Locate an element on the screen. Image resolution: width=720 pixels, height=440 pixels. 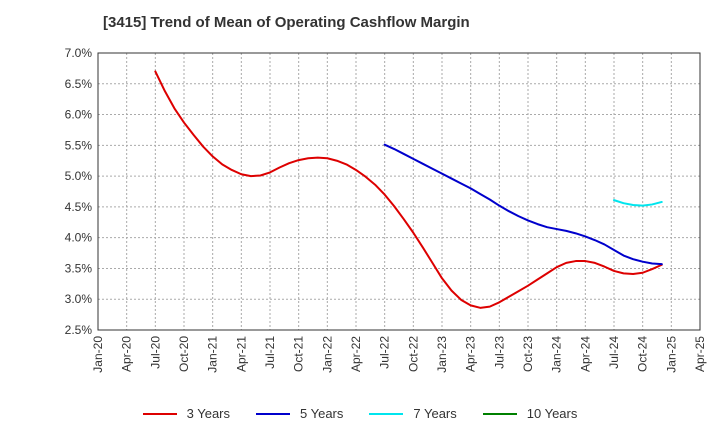
x-tick-label: Apr-21 is located at coordinates (241, 354).